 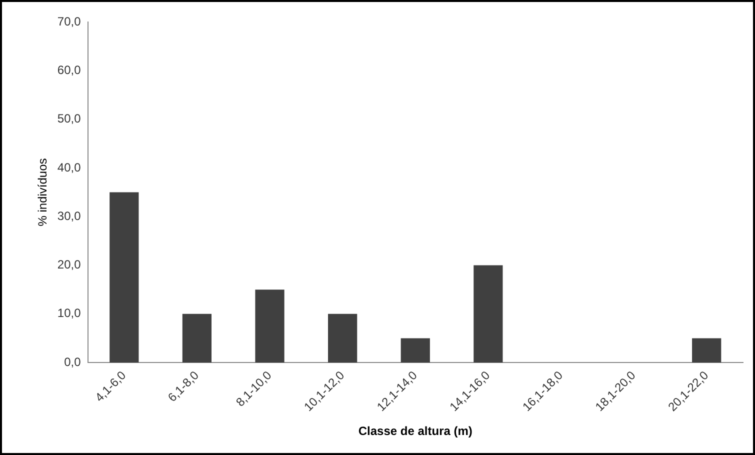 What do you see at coordinates (73, 361) in the screenshot?
I see `y-tick-label: 0,0` at bounding box center [73, 361].